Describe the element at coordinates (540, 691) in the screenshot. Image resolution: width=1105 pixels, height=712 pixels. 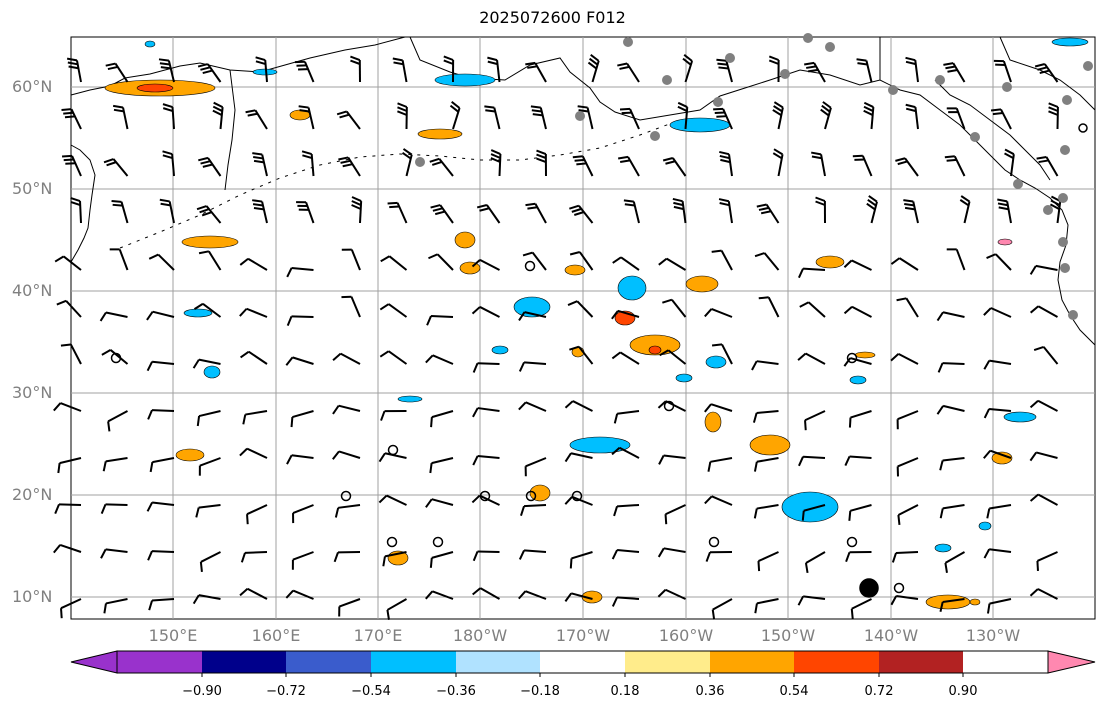
I see `colorbar-tick-label: −0.18` at that location.